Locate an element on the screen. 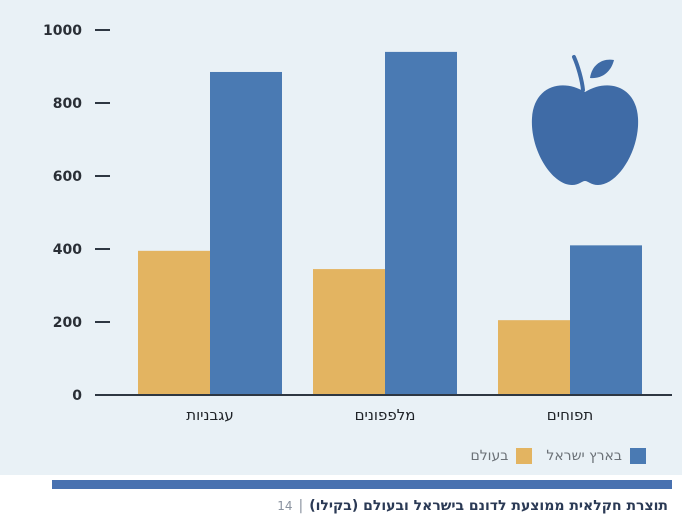 The image size is (682, 531). category-label: תפוחים is located at coordinates (570, 415).